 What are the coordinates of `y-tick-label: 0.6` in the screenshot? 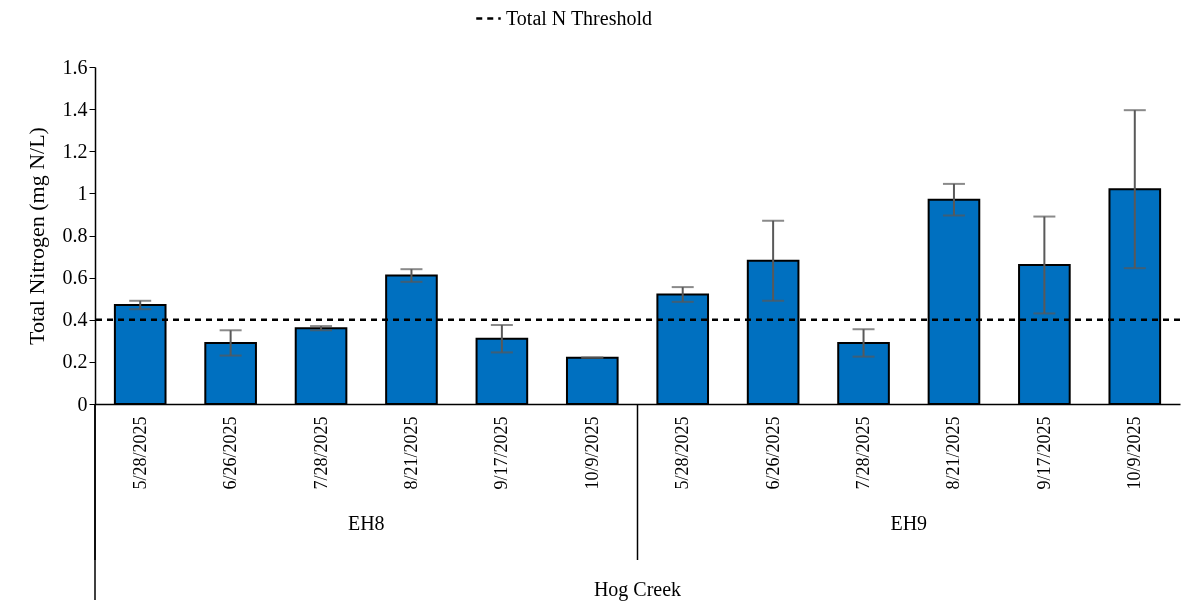 It's located at (75, 277).